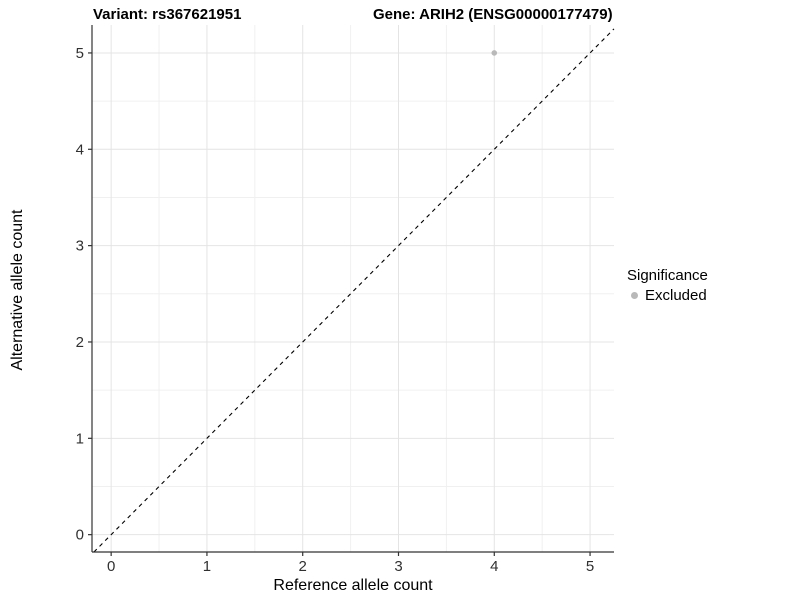 Image resolution: width=800 pixels, height=600 pixels. I want to click on x-axis-label: Reference allele count, so click(353, 585).